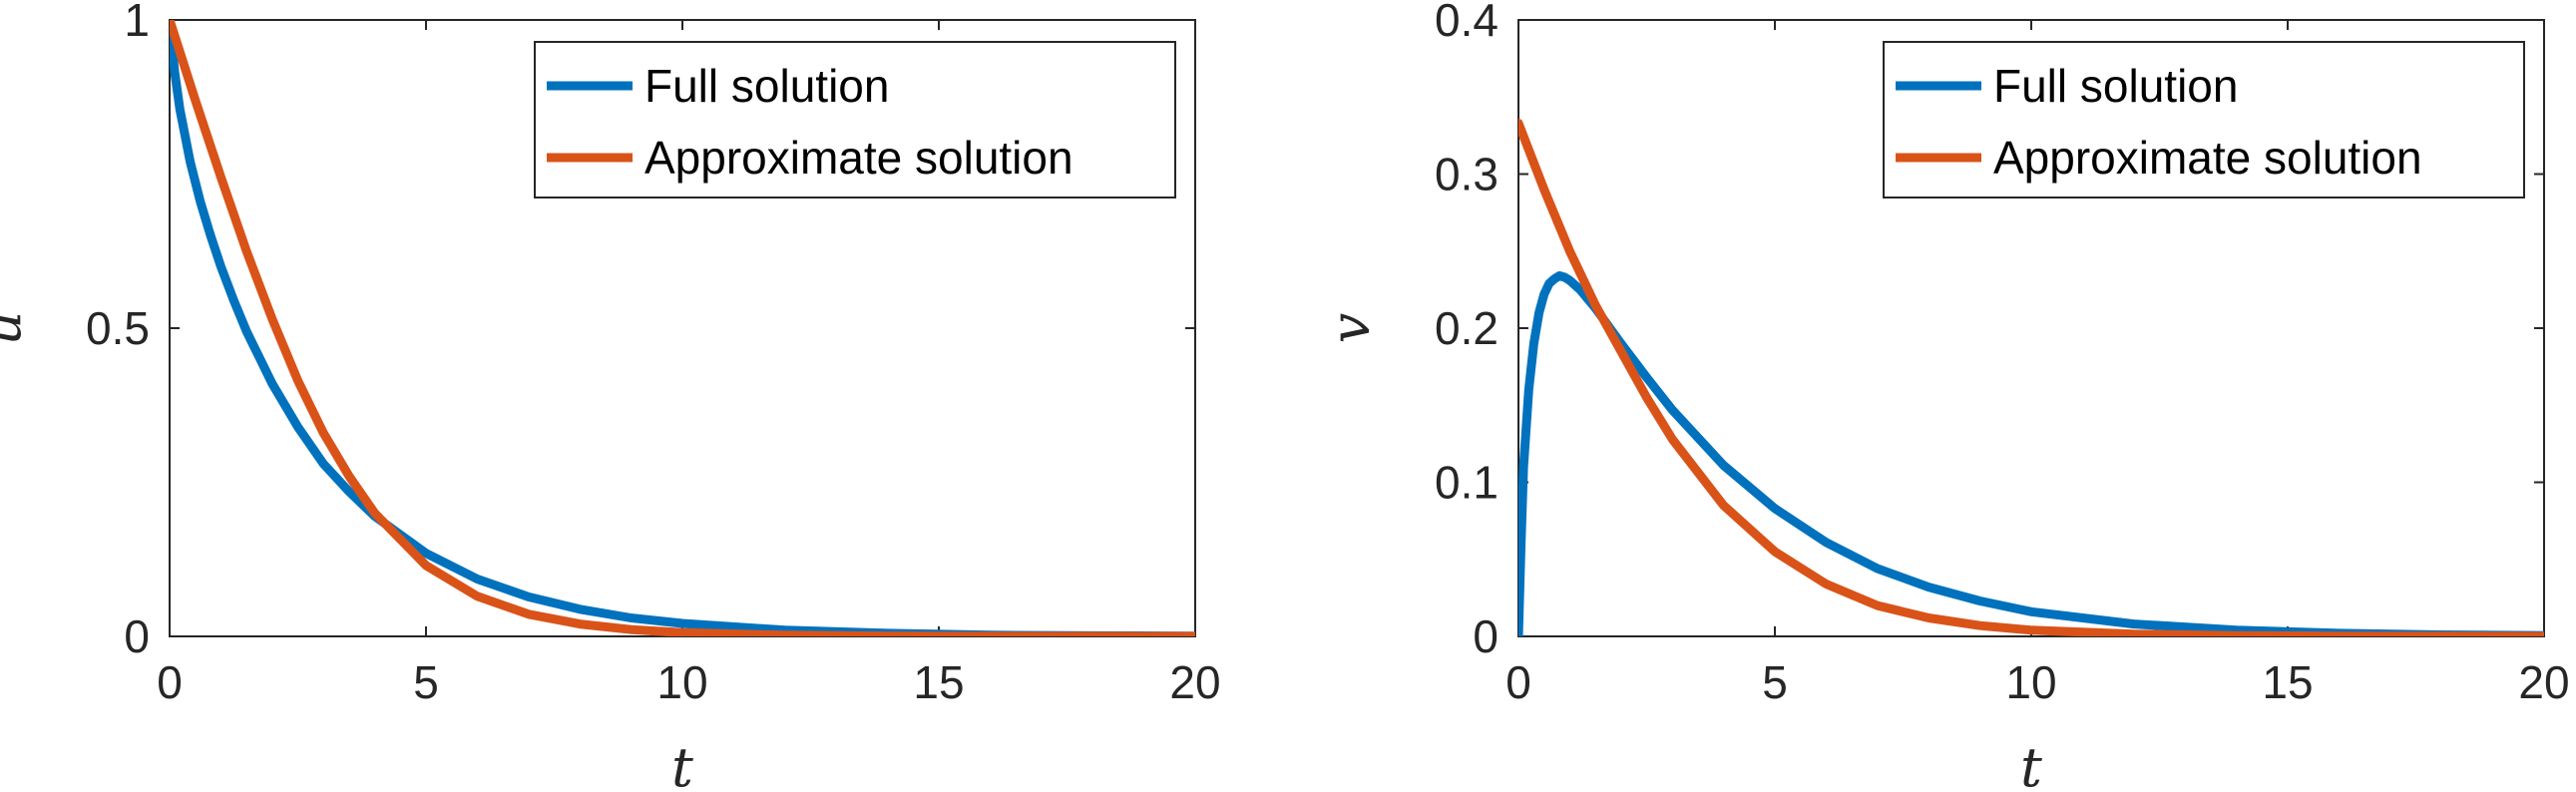 This screenshot has height=792, width=2576. I want to click on y-axis-label: u, so click(16, 329).